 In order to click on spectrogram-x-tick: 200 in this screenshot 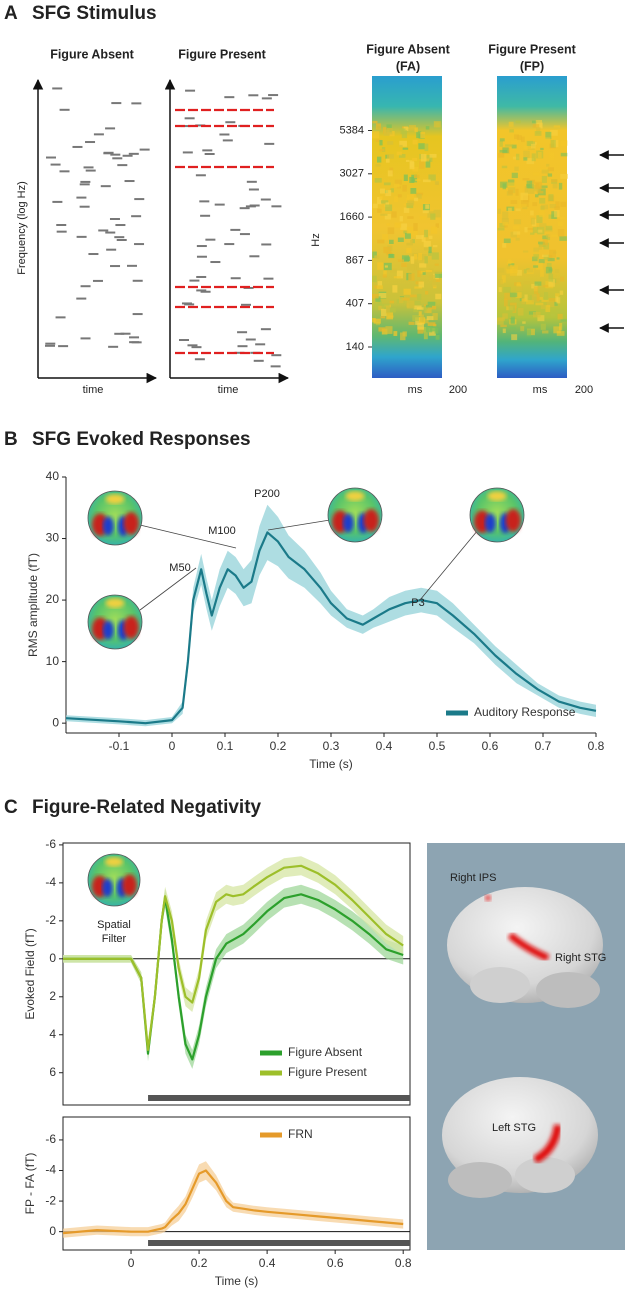, I will do `click(584, 390)`.